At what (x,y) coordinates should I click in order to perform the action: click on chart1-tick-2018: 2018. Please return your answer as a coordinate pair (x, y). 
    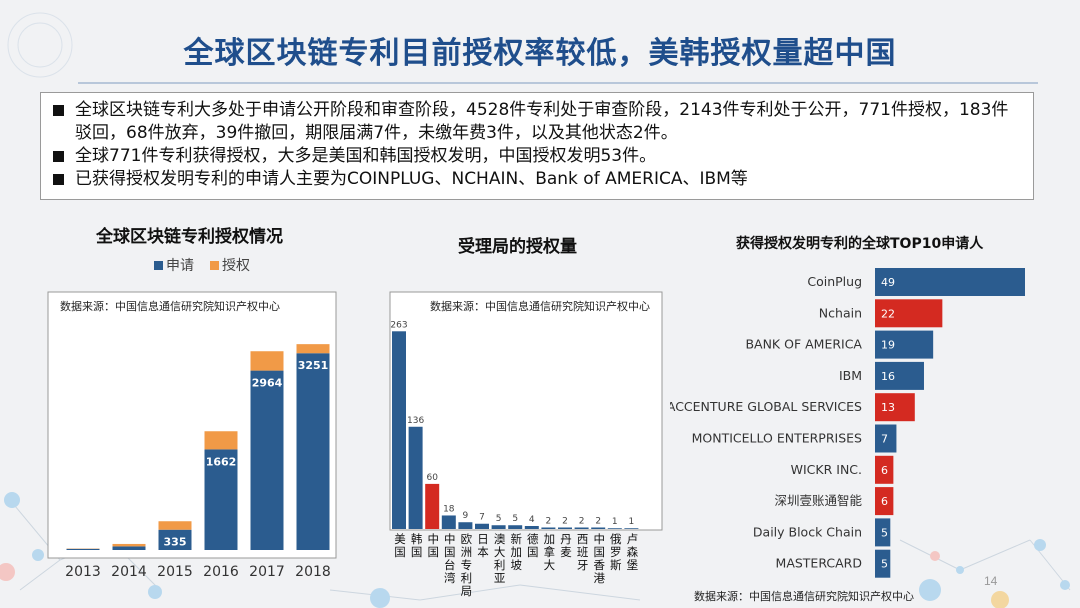
    Looking at the image, I should click on (313, 571).